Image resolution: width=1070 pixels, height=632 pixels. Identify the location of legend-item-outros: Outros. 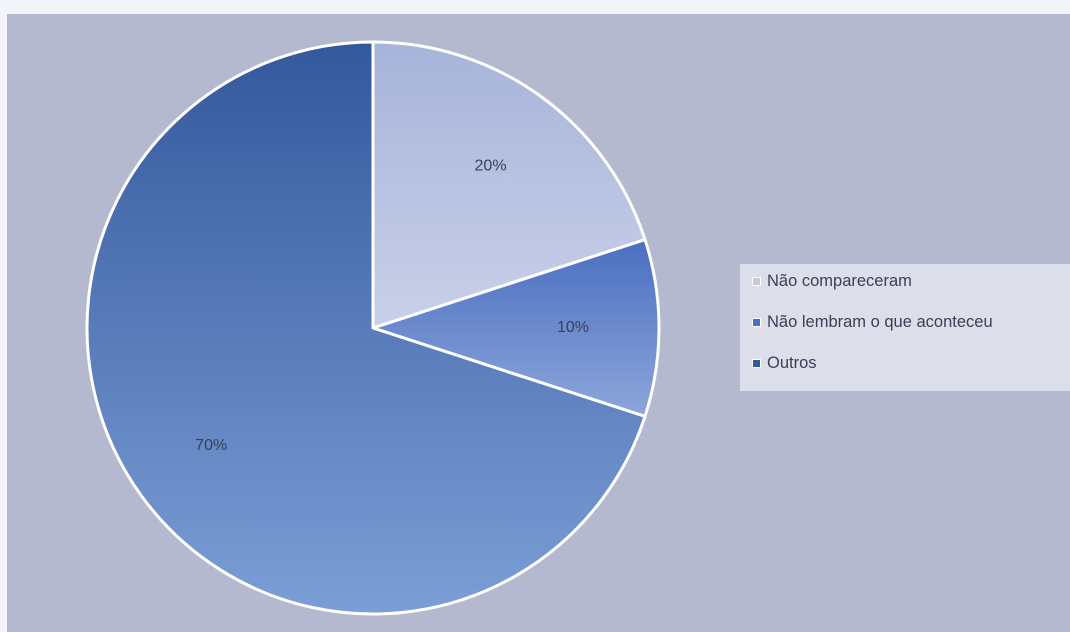
(911, 363).